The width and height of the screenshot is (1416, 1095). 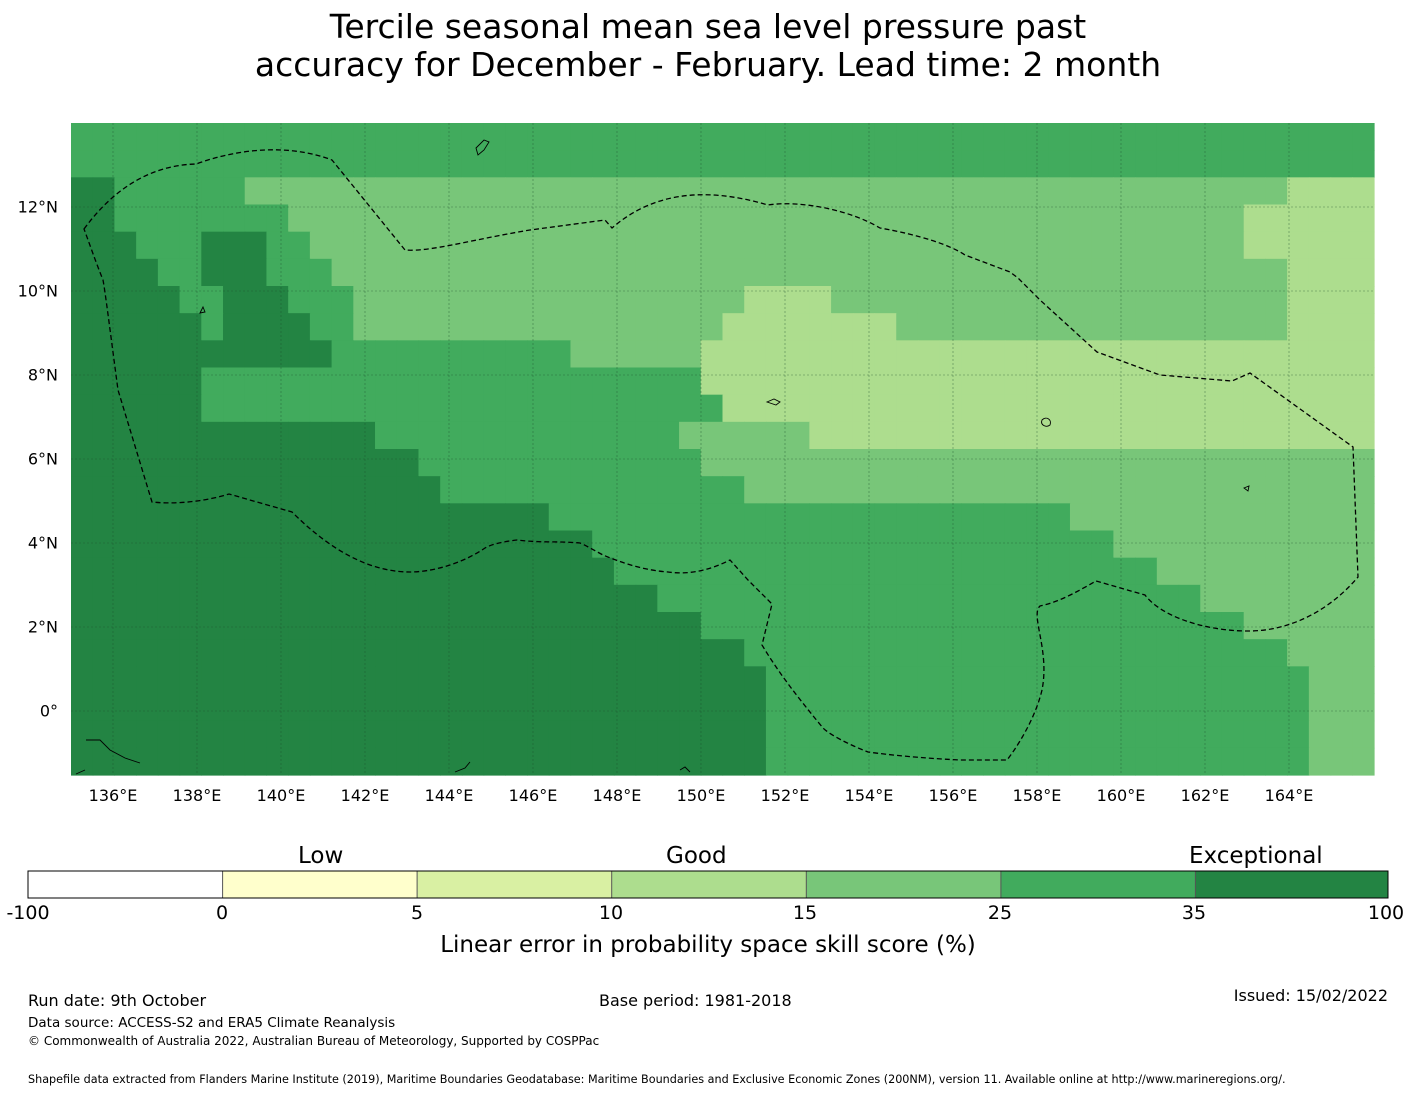 I want to click on colorbar-tick: -100, so click(x=28, y=913).